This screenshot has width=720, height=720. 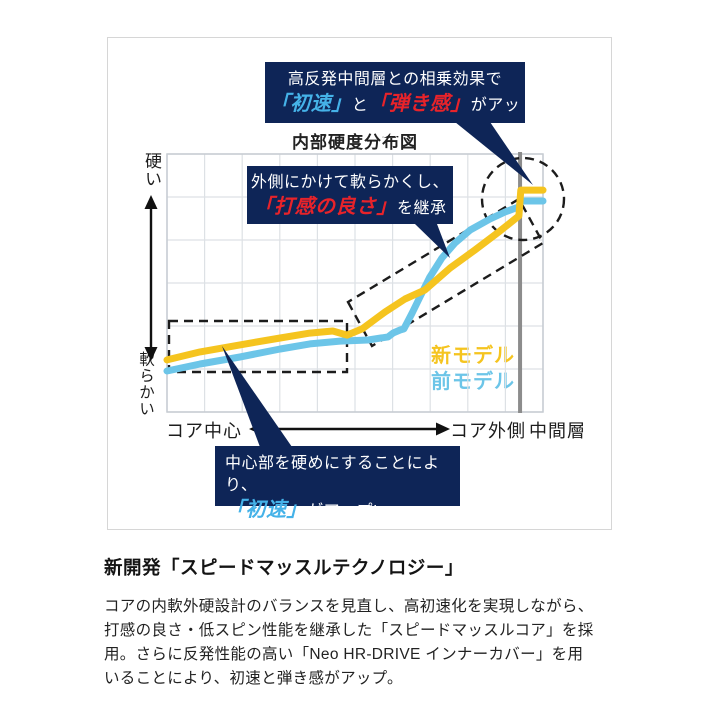 What do you see at coordinates (427, 369) in the screenshot?
I see `chart-legend: 新モデル 前モデル` at bounding box center [427, 369].